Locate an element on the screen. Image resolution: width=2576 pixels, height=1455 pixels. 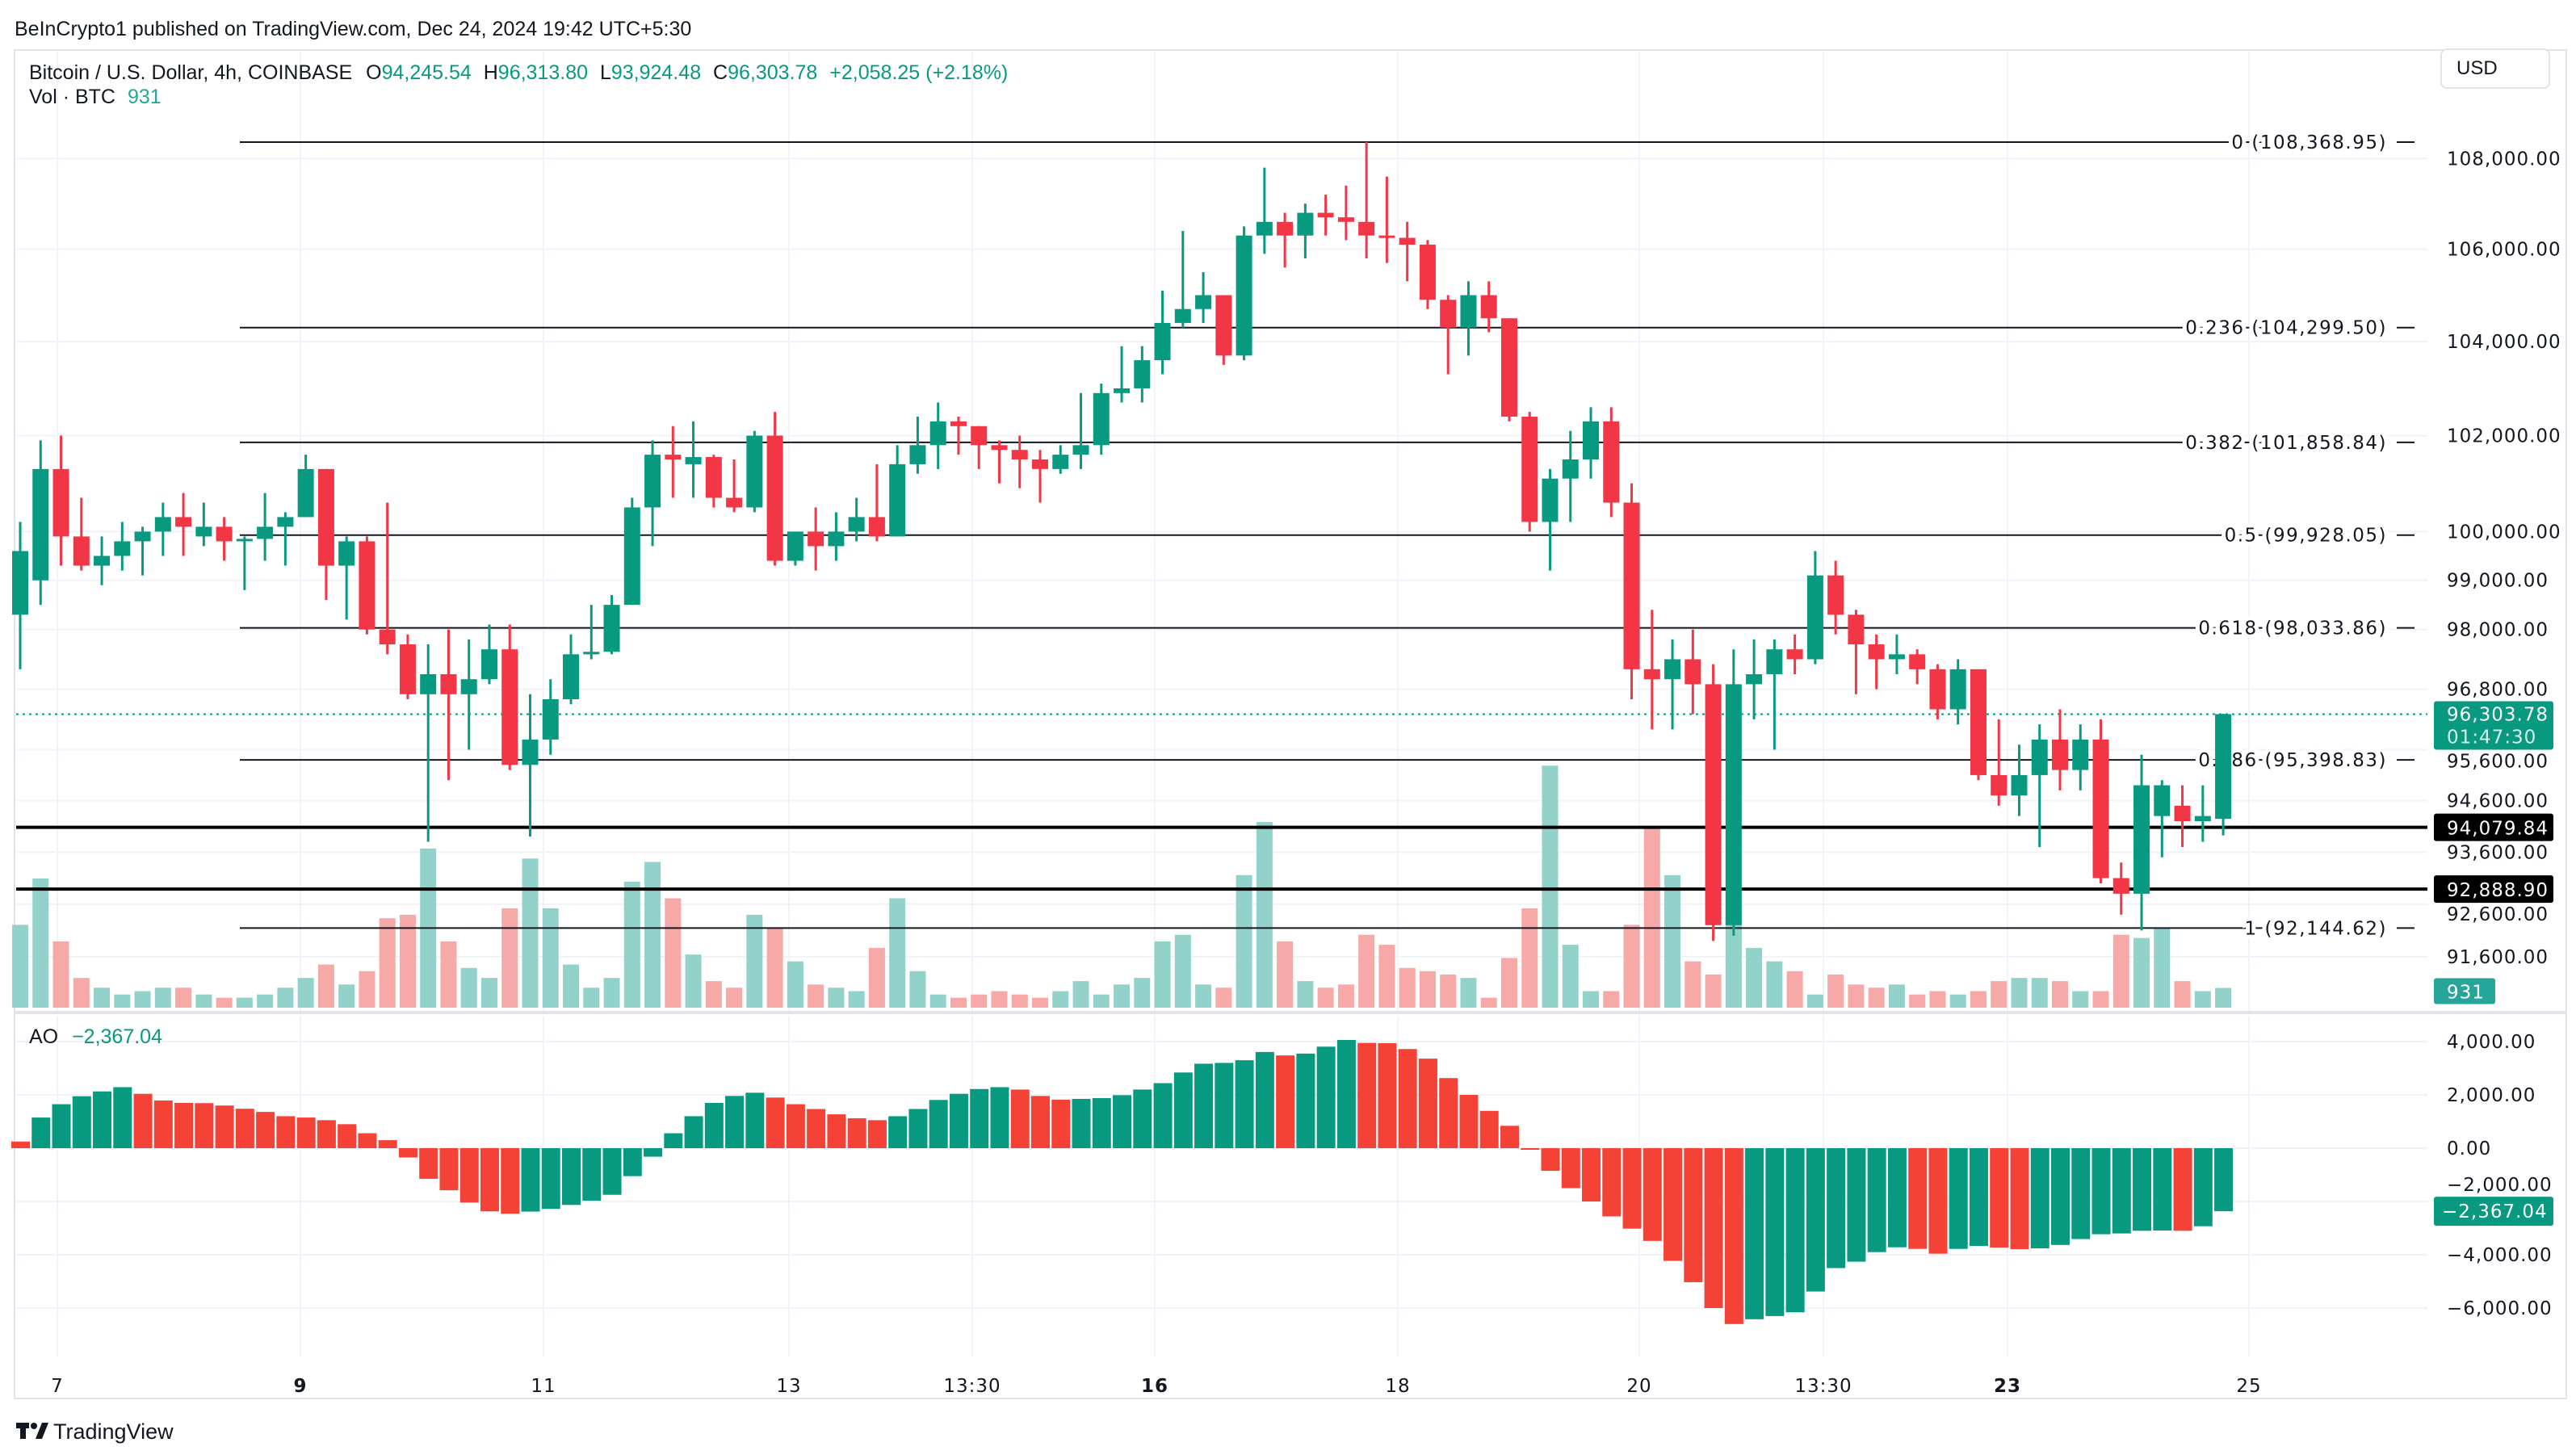
price-tick-label: 102,000.00 is located at coordinates (2504, 436).